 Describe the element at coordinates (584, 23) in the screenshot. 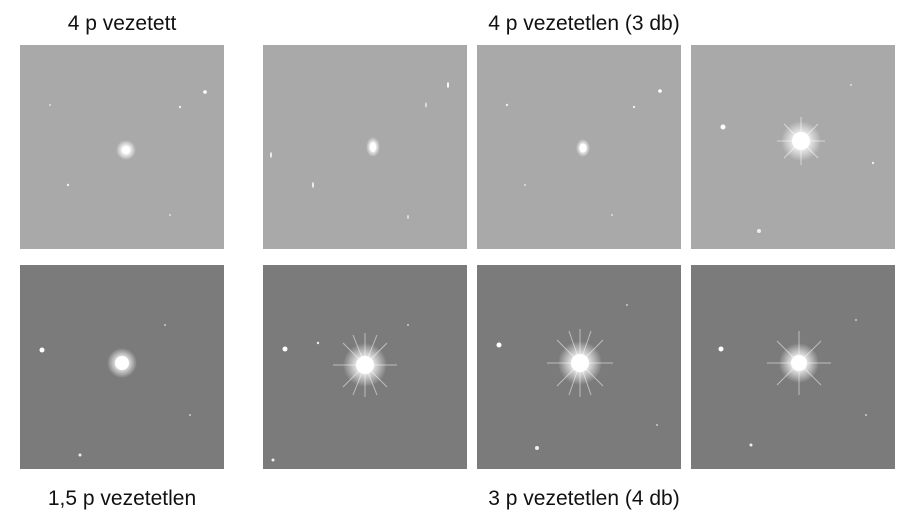

I see `caption-top-right: 4 p vezetetlen (3 db)` at that location.